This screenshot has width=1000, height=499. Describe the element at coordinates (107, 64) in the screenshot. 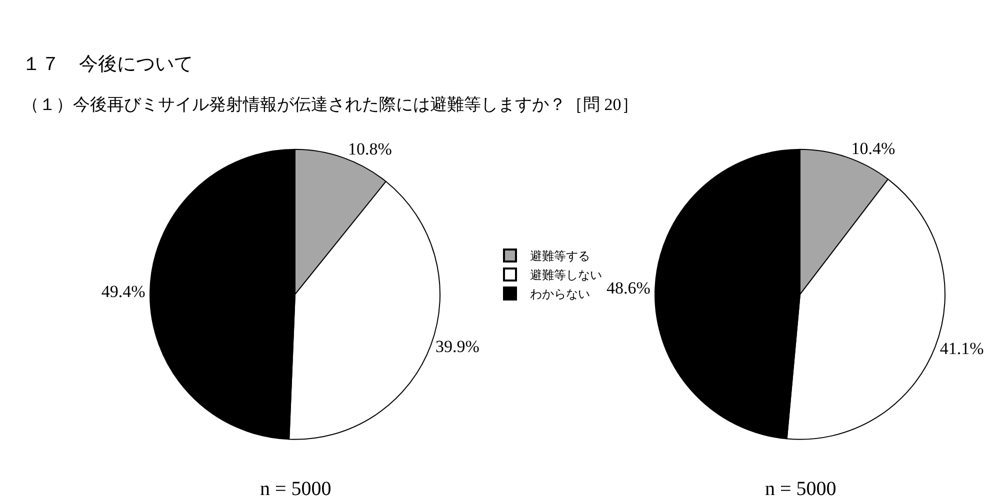

I see `chart-title: １７ 今後について` at that location.